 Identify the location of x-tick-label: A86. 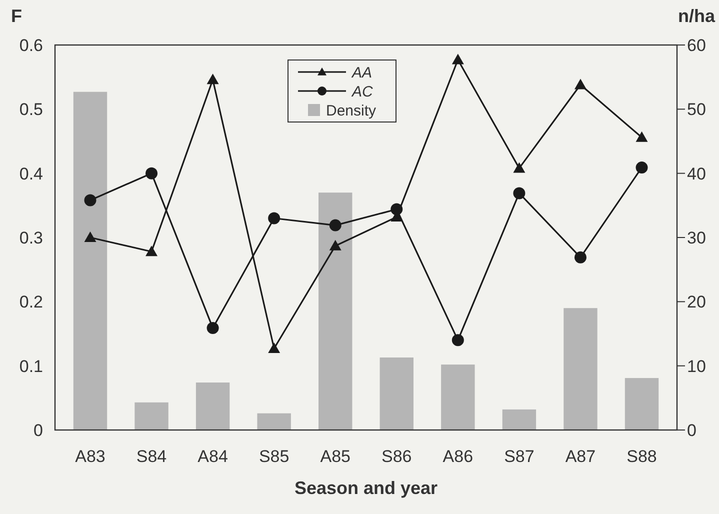
(458, 456).